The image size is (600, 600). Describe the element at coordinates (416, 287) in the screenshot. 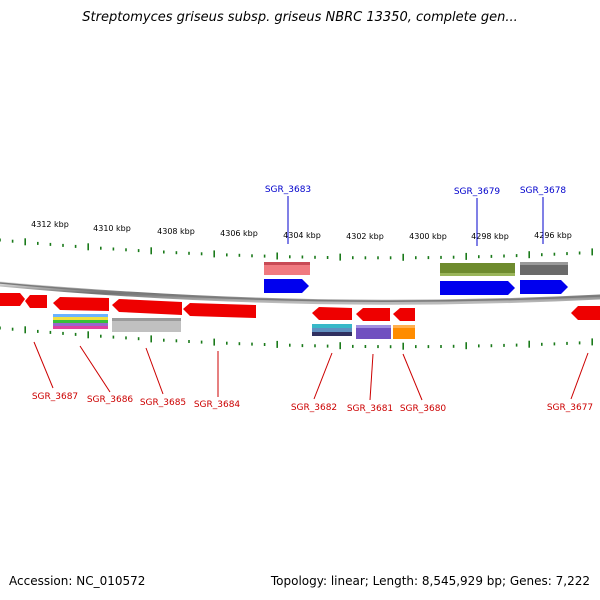

I see `forward-gene-track` at that location.